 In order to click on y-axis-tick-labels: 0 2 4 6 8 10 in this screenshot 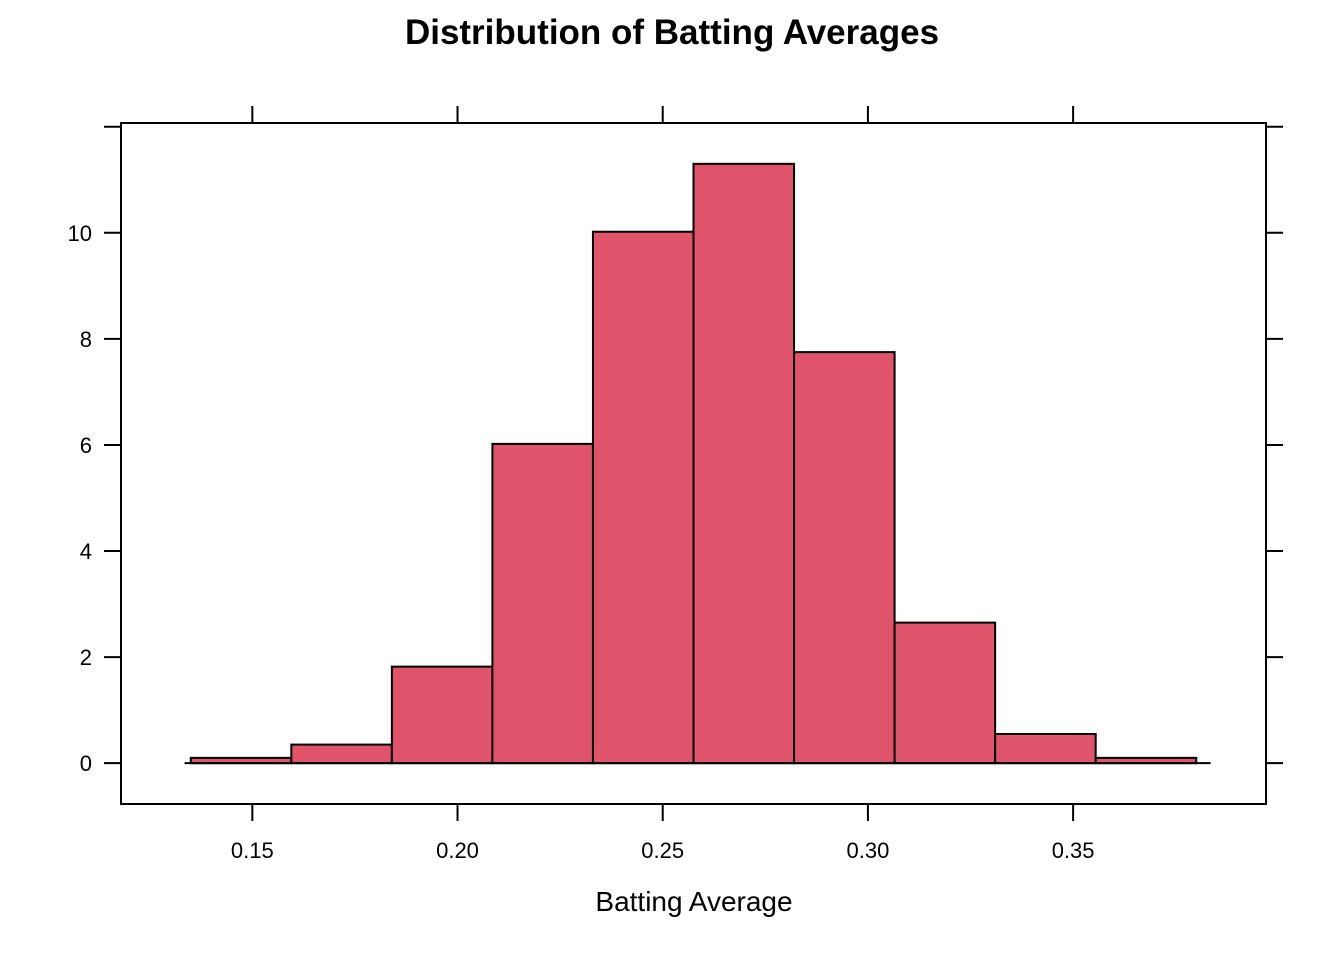, I will do `click(80, 498)`.